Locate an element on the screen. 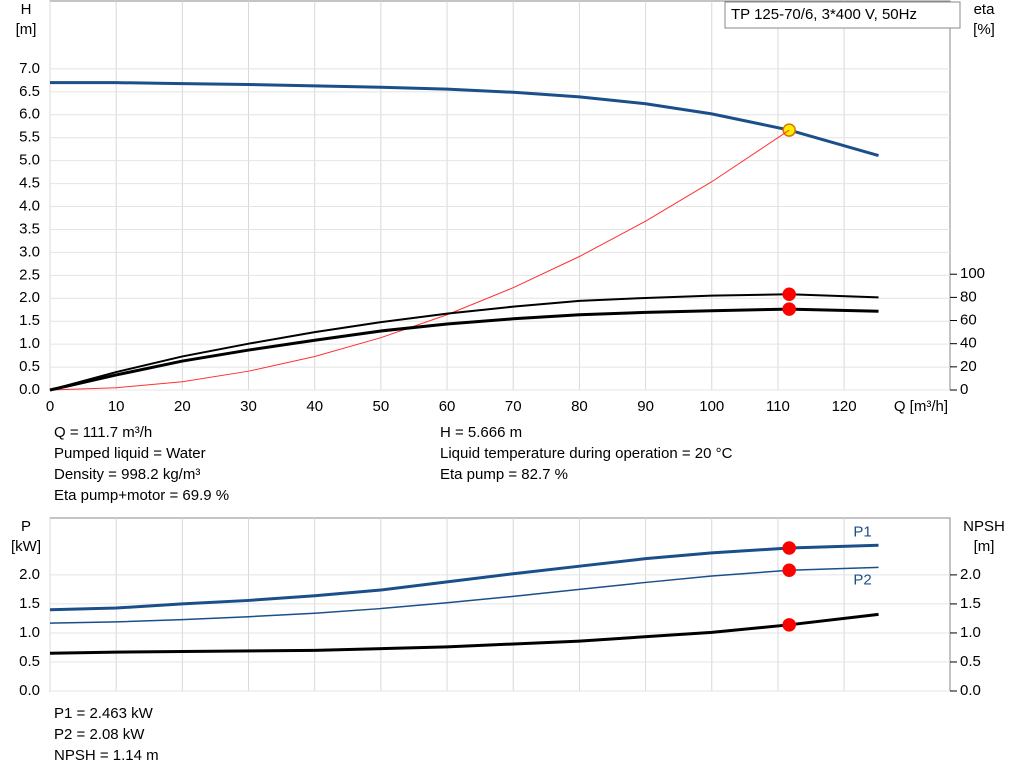  info-text: H = 5.666 m is located at coordinates (481, 432).